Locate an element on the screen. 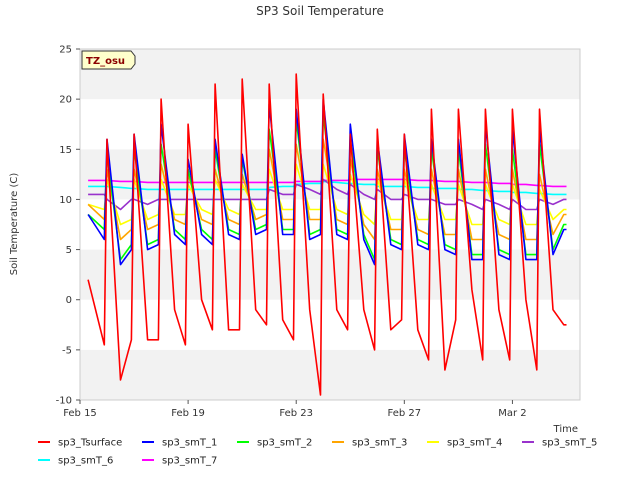  y-tick-label: 5 is located at coordinates (69, 250).